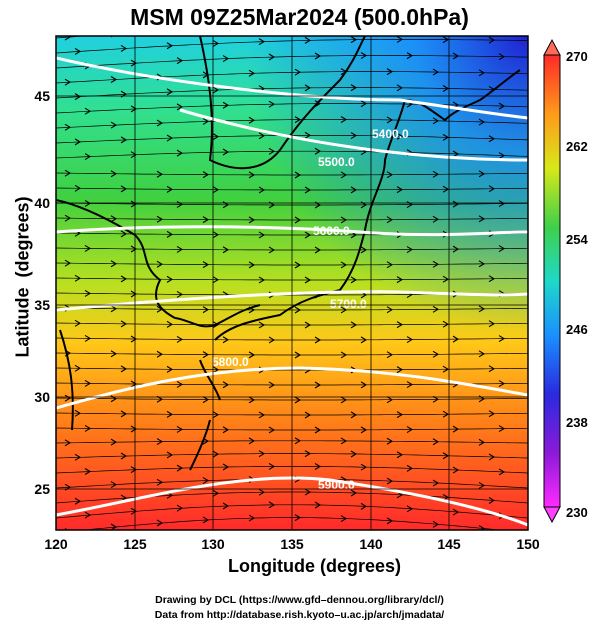  What do you see at coordinates (577, 146) in the screenshot?
I see `colorbar-tick-label: 262` at bounding box center [577, 146].